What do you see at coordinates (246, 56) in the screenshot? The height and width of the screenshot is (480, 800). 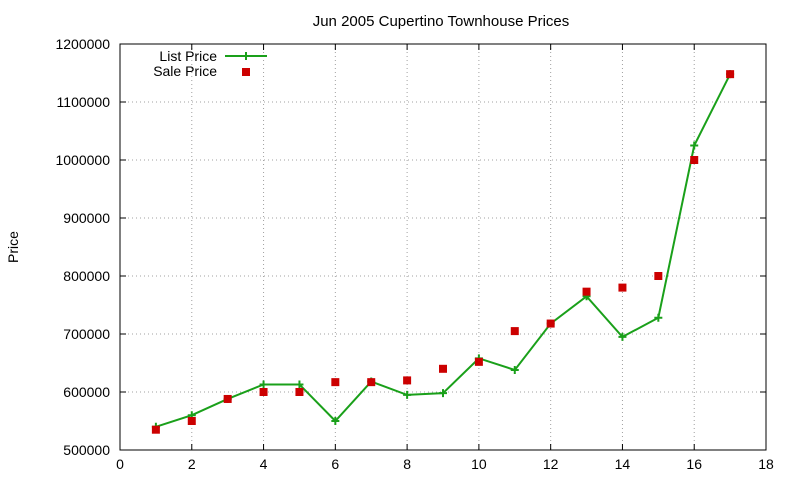 I see `legend-marker-list-price` at bounding box center [246, 56].